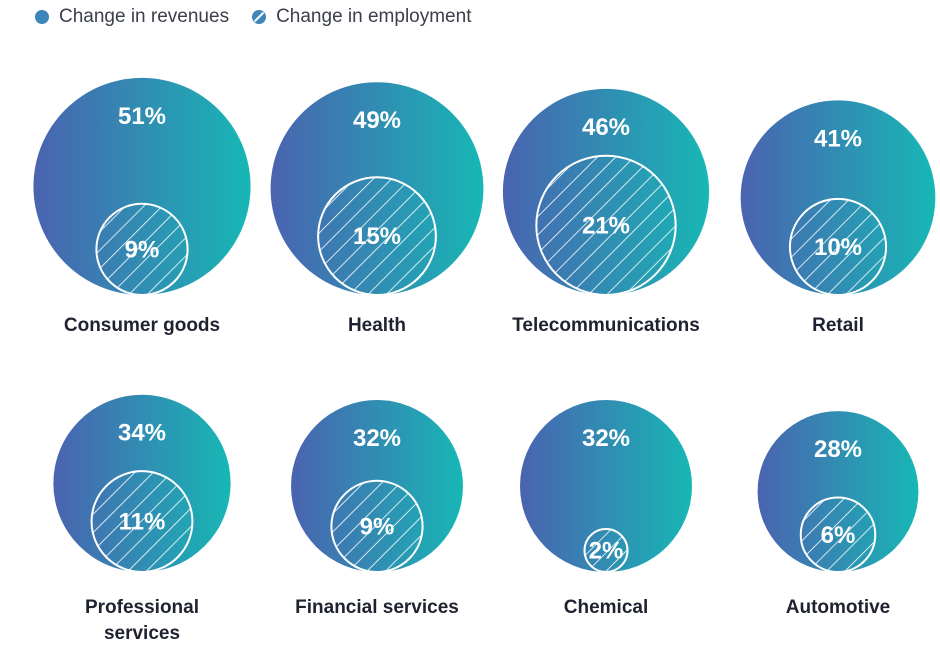  What do you see at coordinates (42, 17) in the screenshot?
I see `solid-dot-icon` at bounding box center [42, 17].